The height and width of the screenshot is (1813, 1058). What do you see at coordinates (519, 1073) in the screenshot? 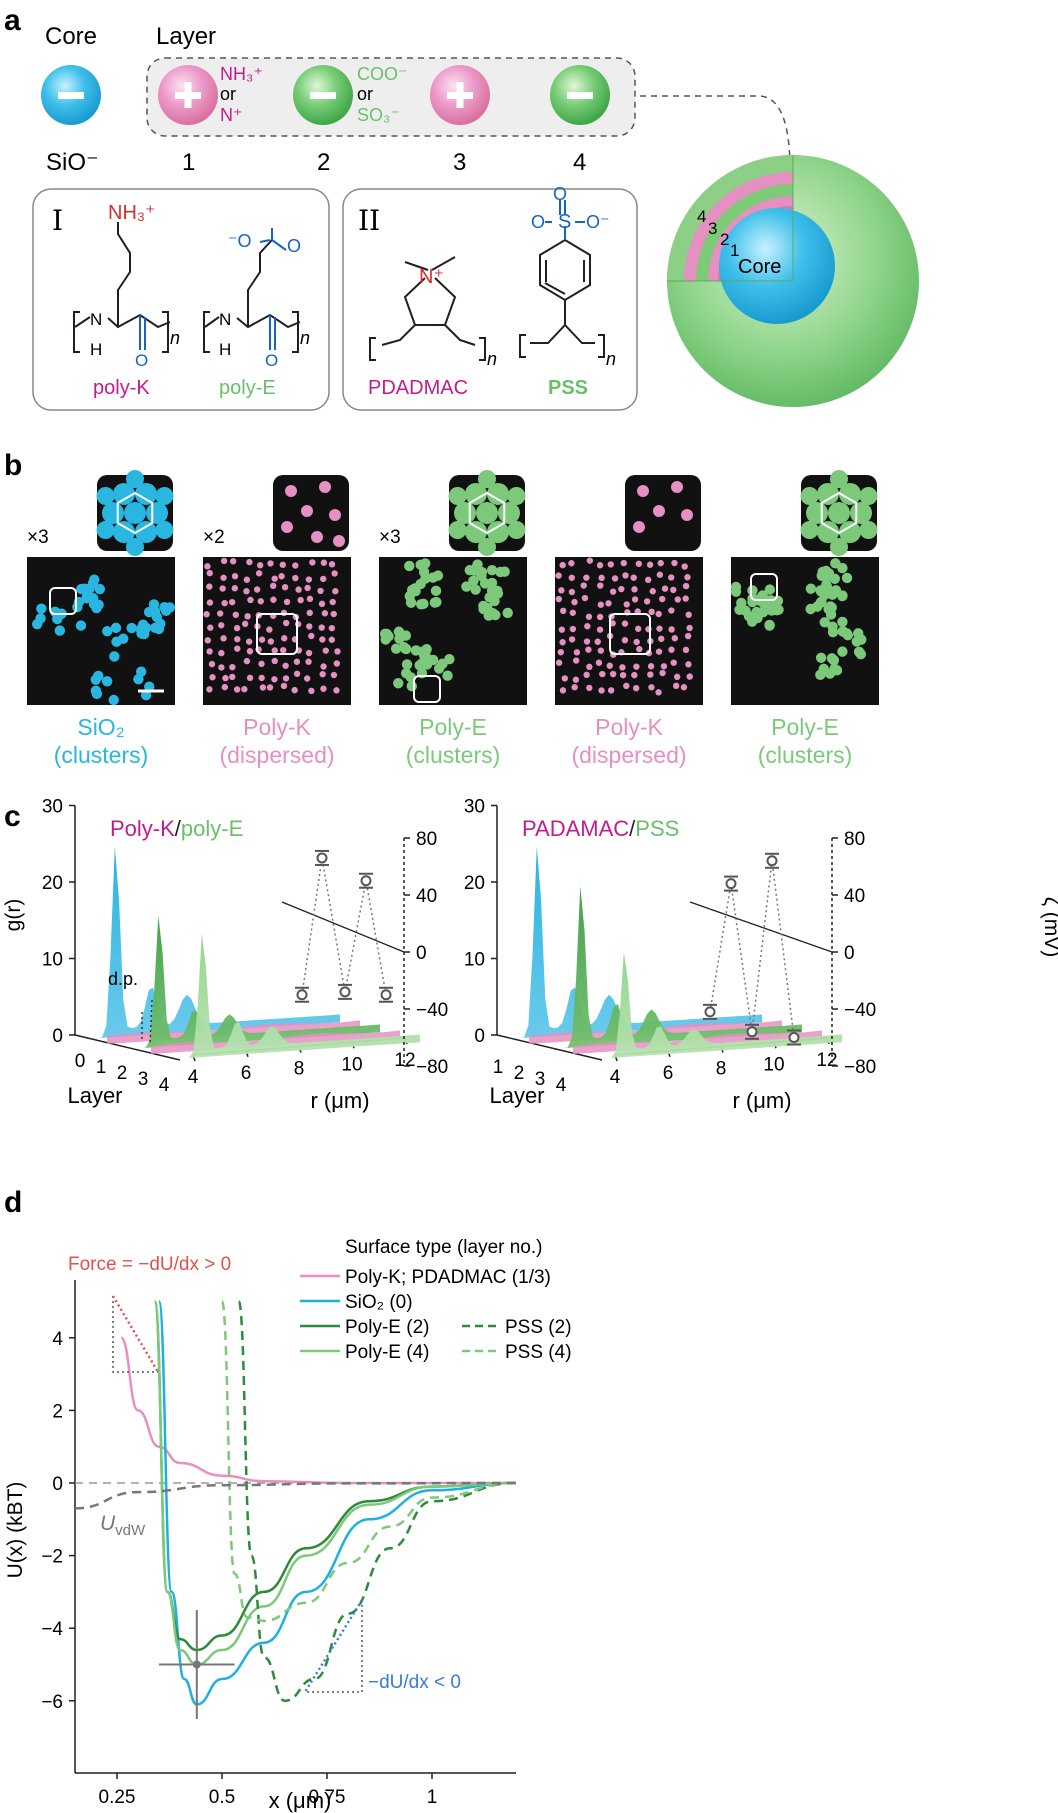
I see `layer-tick-label: 2` at bounding box center [519, 1073].